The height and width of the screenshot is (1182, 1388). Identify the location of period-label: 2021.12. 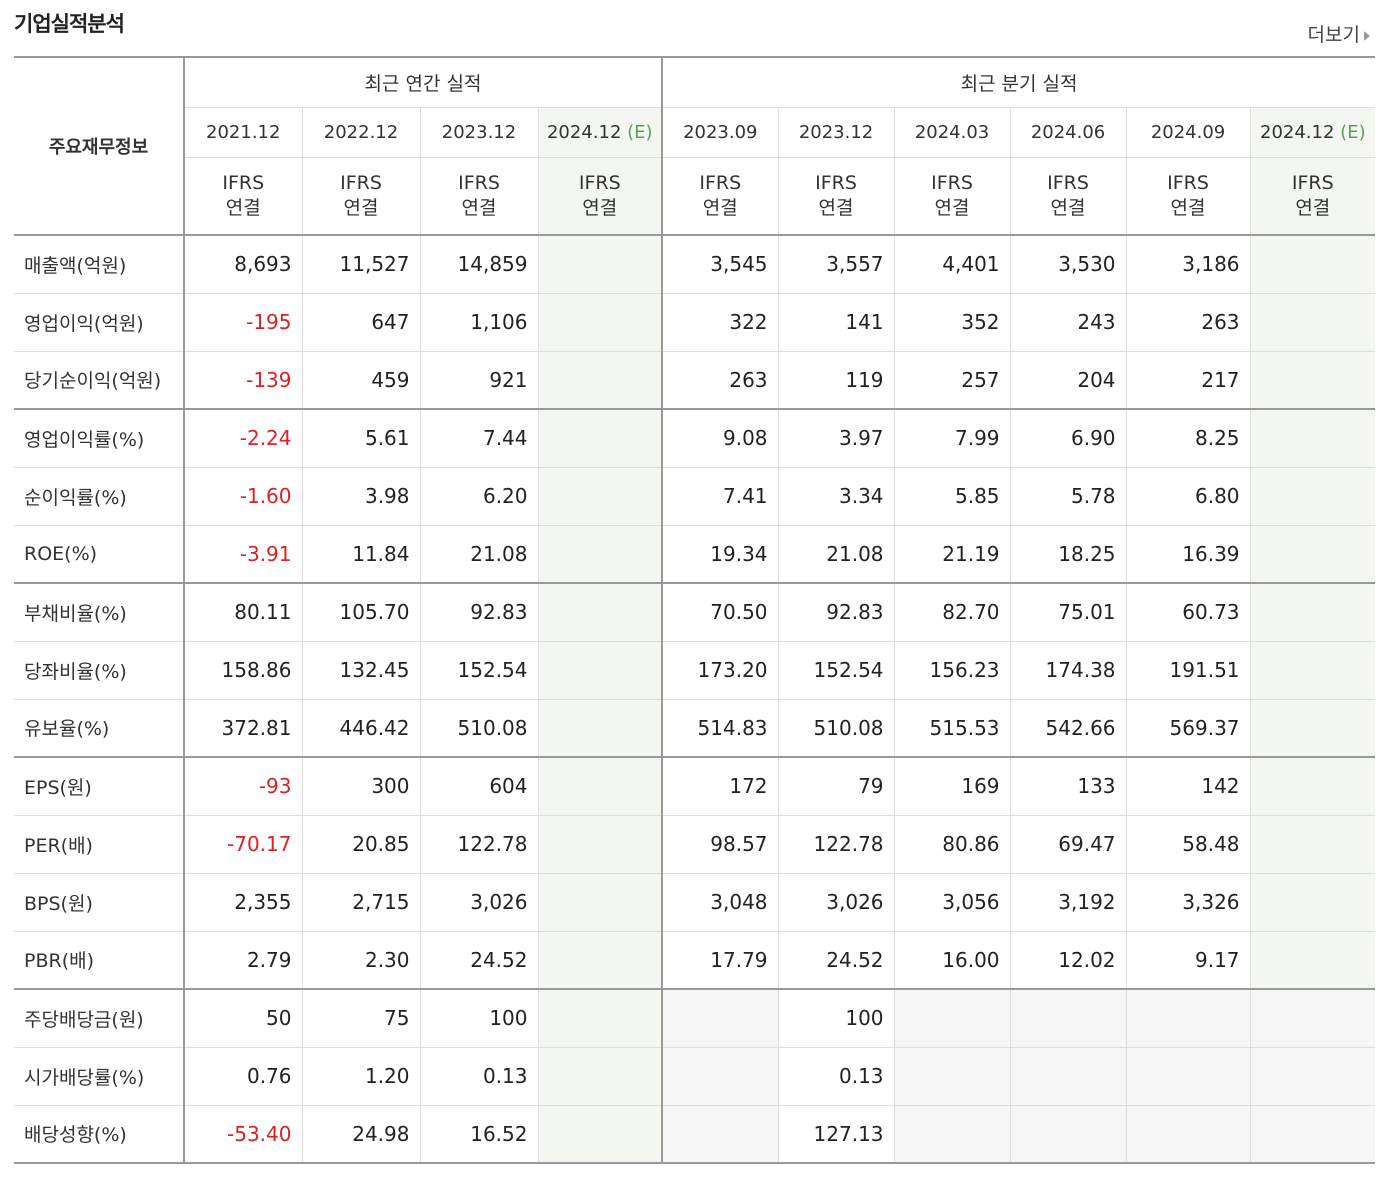
(243, 132).